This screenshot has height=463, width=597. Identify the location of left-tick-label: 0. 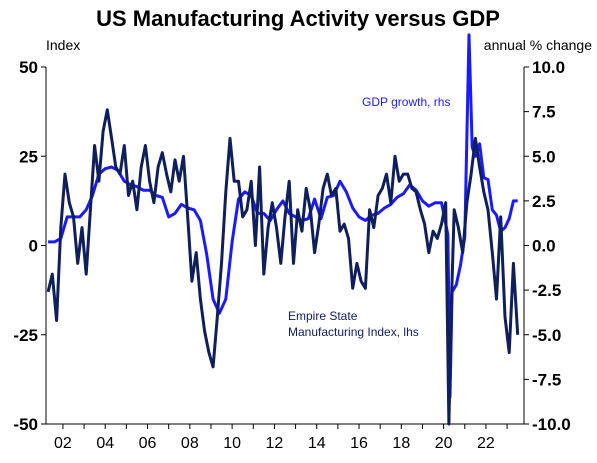
(33, 246).